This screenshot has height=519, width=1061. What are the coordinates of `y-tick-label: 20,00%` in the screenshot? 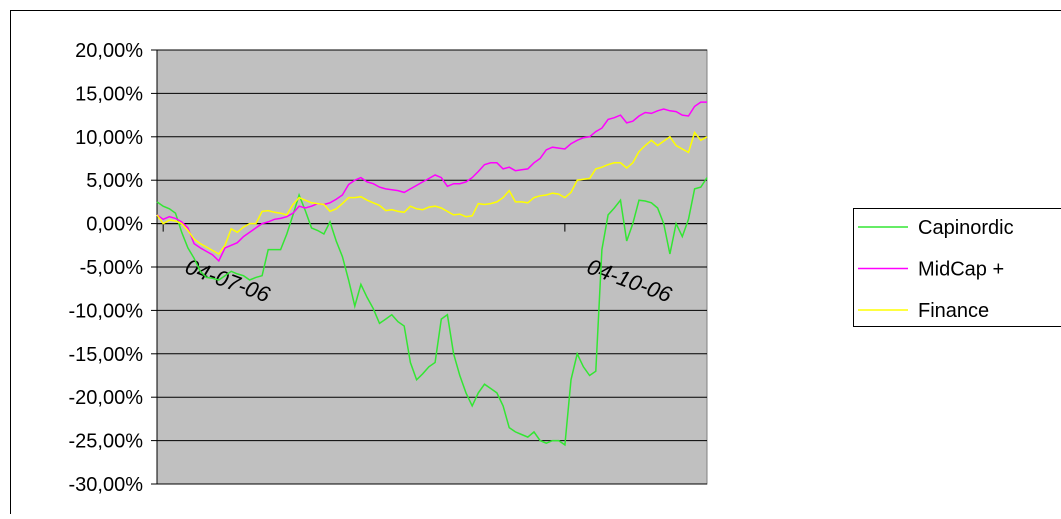 It's located at (109, 51).